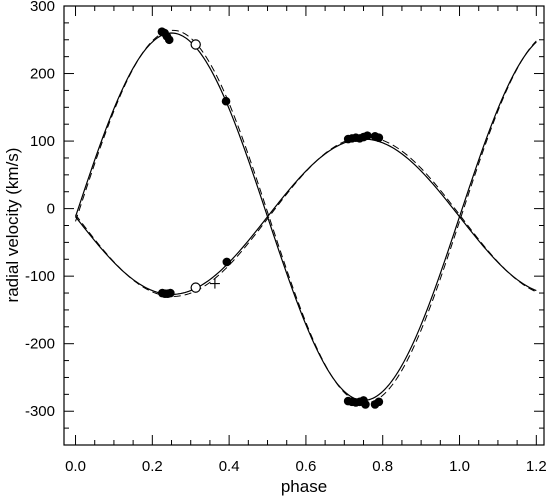 The height and width of the screenshot is (497, 546). I want to click on y-tick-label: 0, so click(51, 209).